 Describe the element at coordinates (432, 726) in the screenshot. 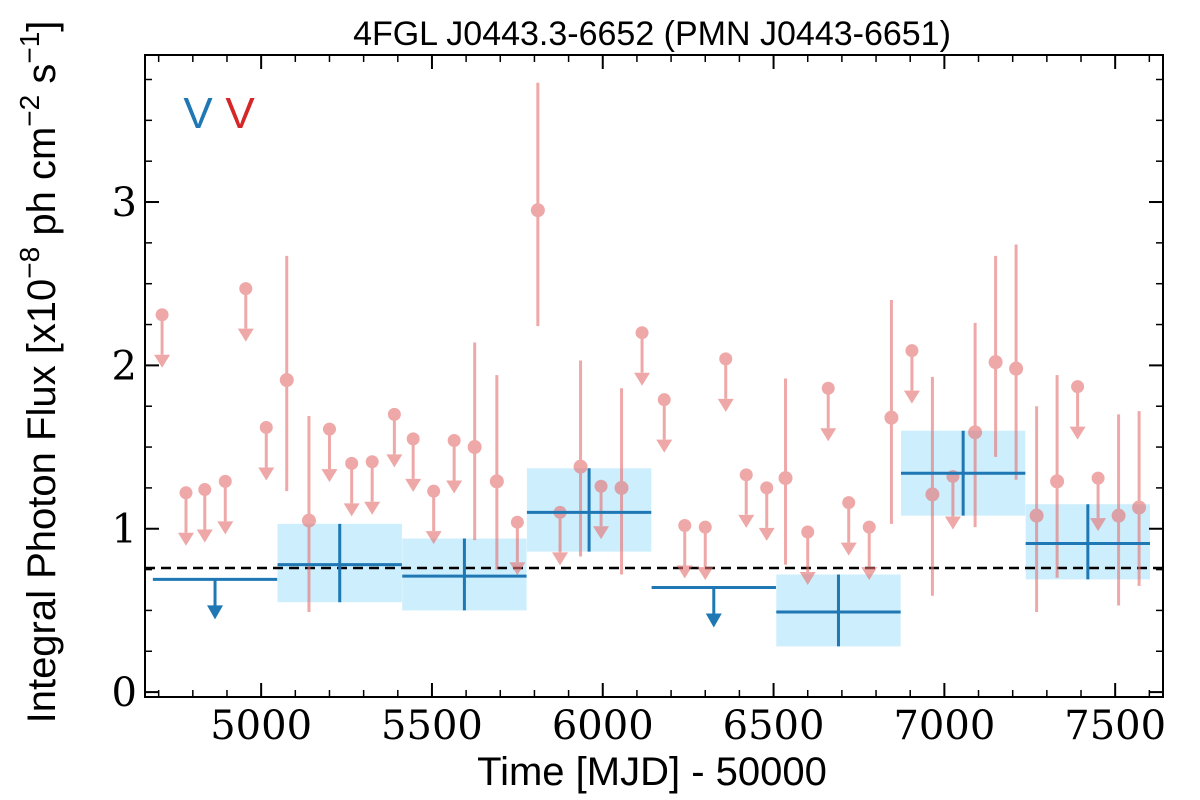

I see `x-tick-label: 5500` at that location.